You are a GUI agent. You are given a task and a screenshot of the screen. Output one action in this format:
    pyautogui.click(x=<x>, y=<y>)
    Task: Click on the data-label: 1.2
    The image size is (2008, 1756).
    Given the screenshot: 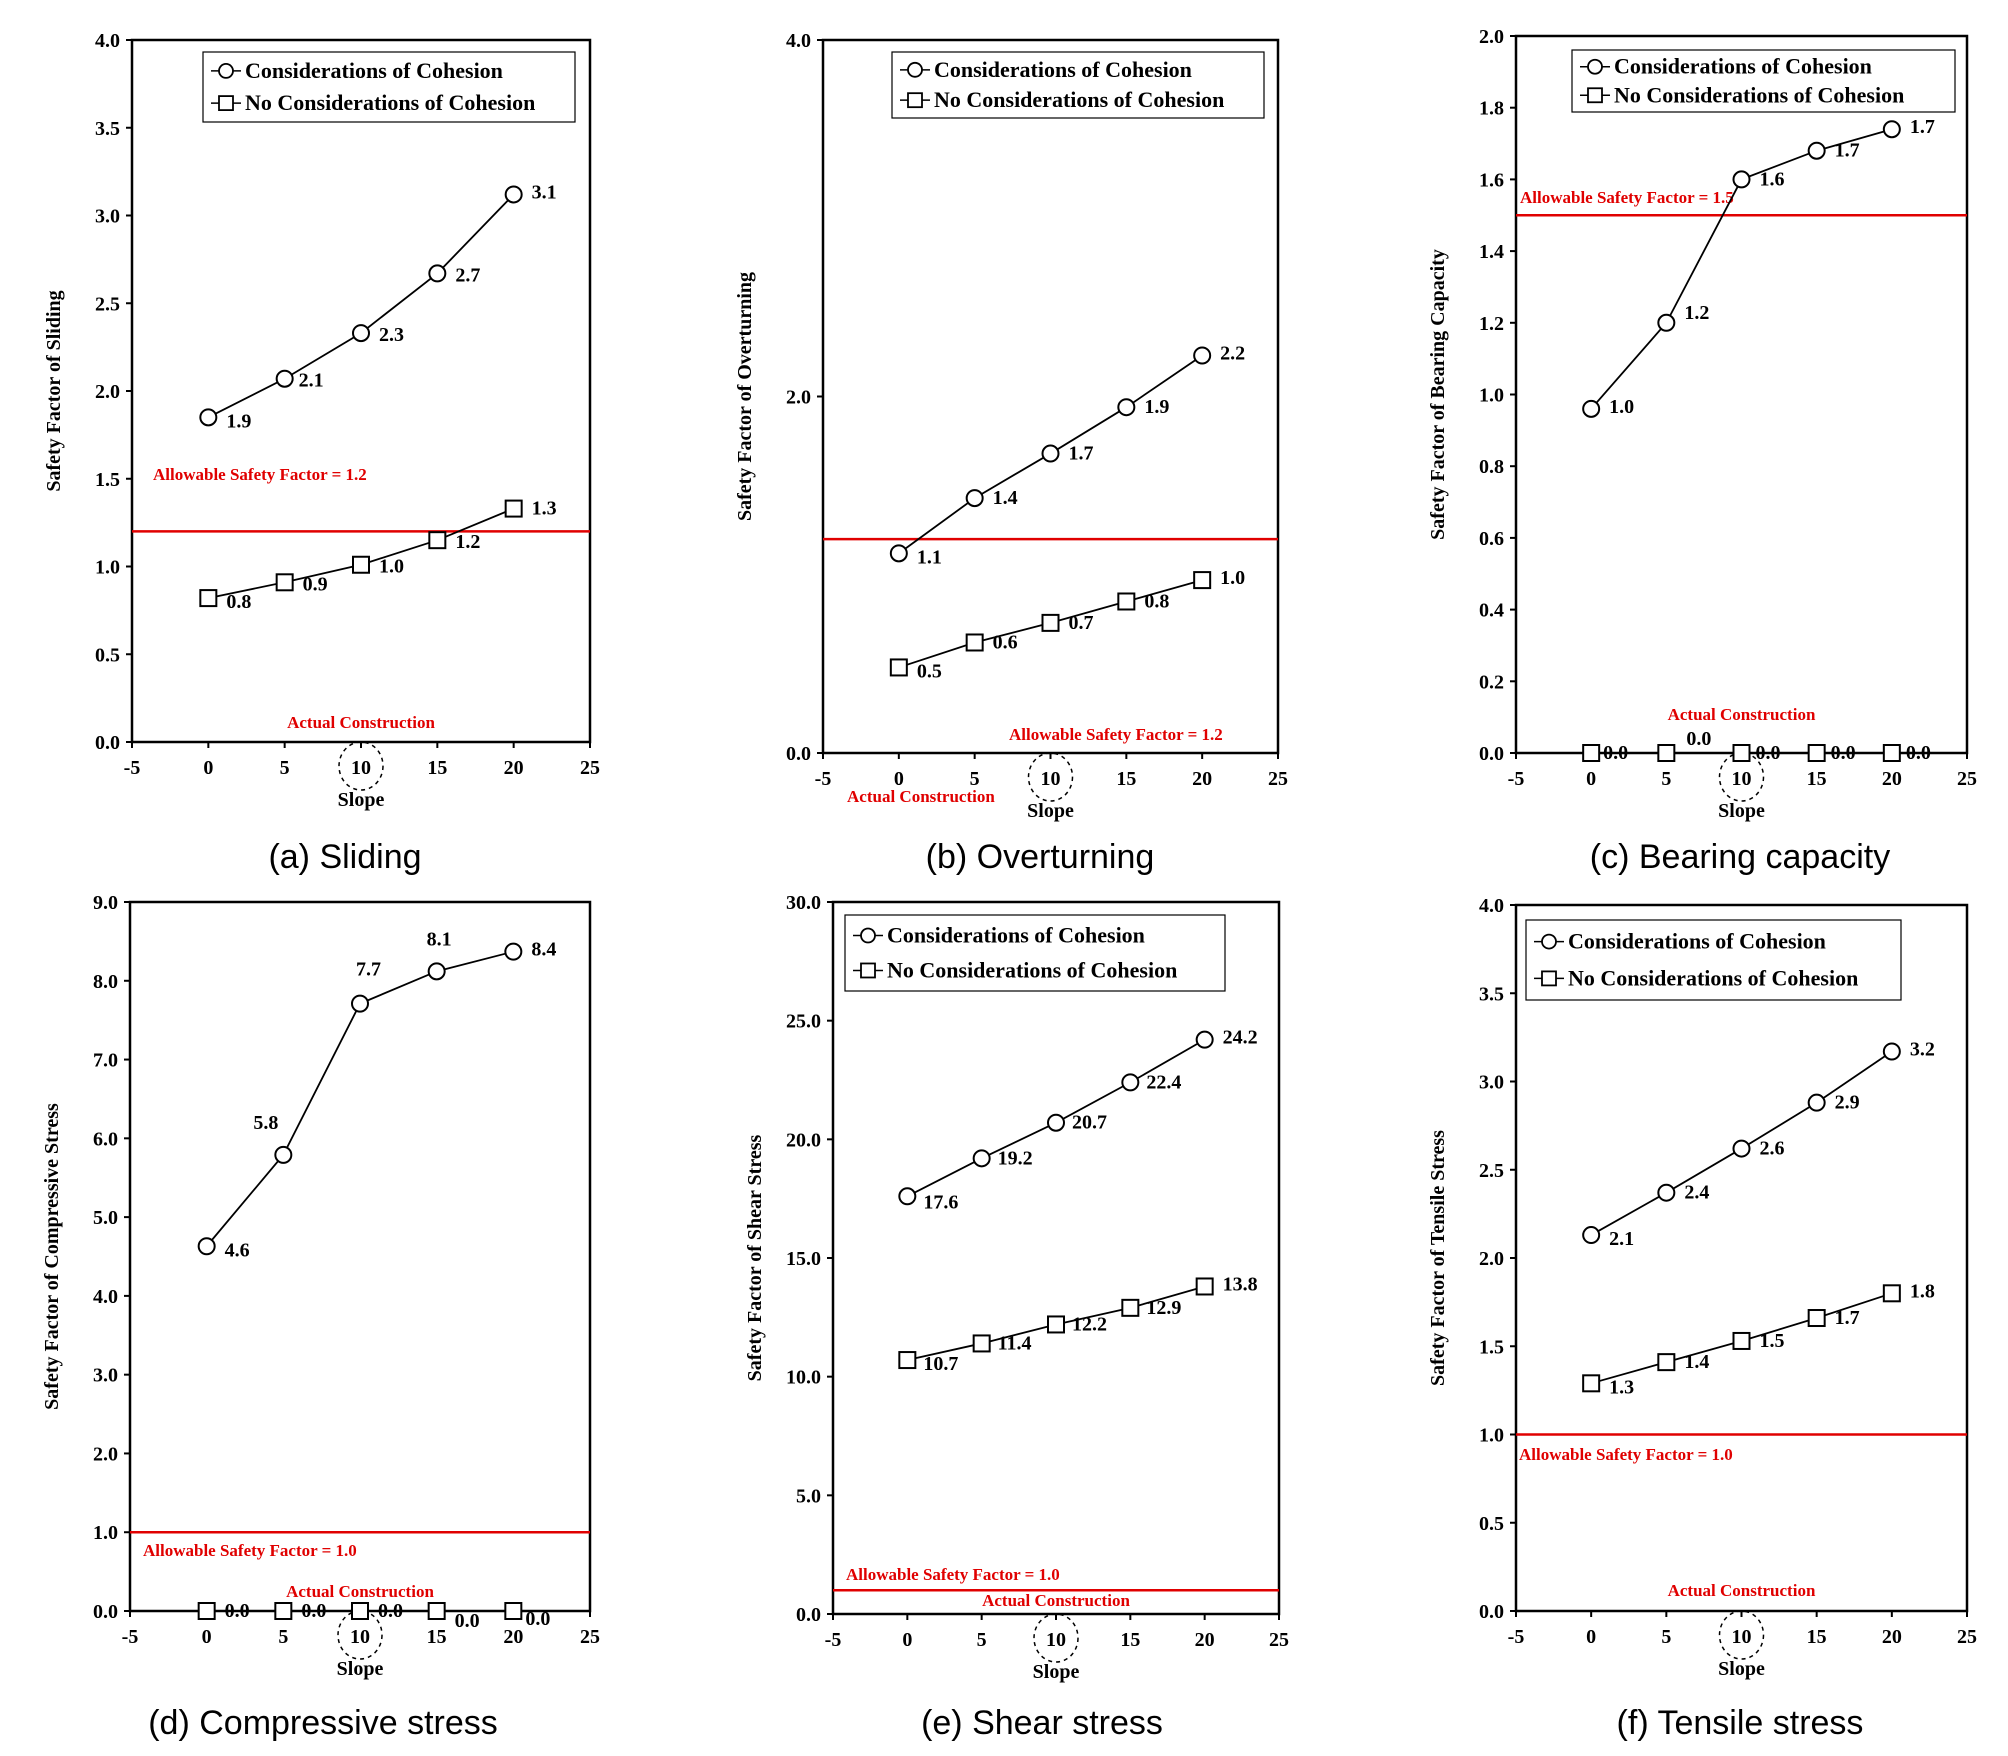 What is the action you would take?
    pyautogui.click(x=467, y=542)
    